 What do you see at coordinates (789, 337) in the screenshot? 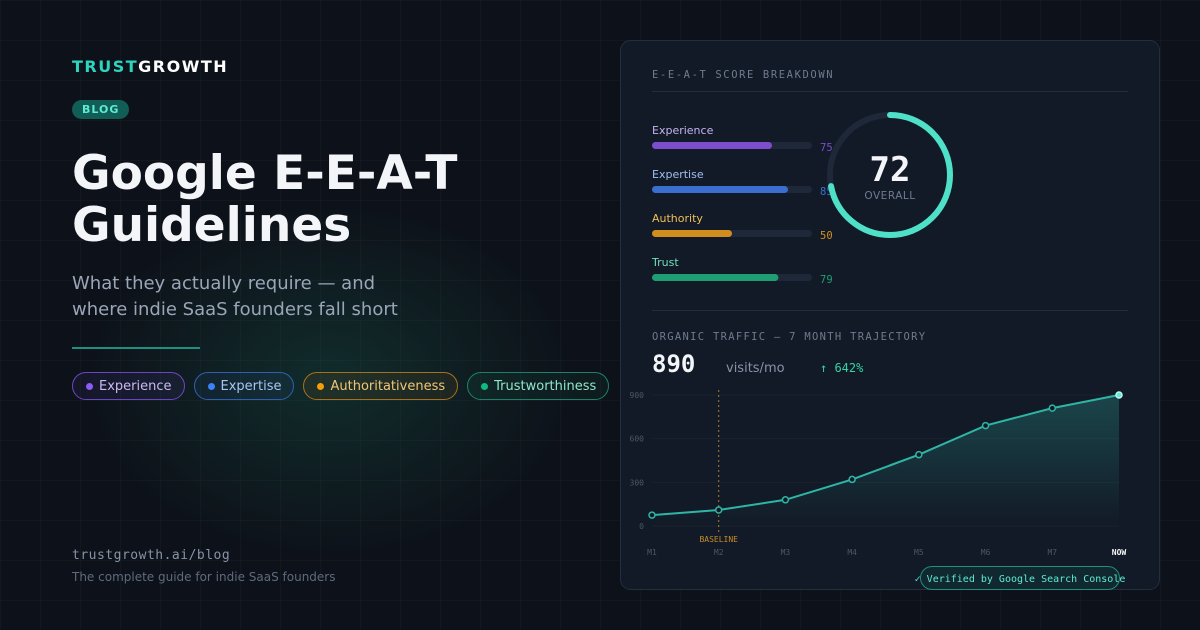
I see `traffic-title: ORGANIC TRAFFIC — 7 MONTH TRAJECTORY` at bounding box center [789, 337].